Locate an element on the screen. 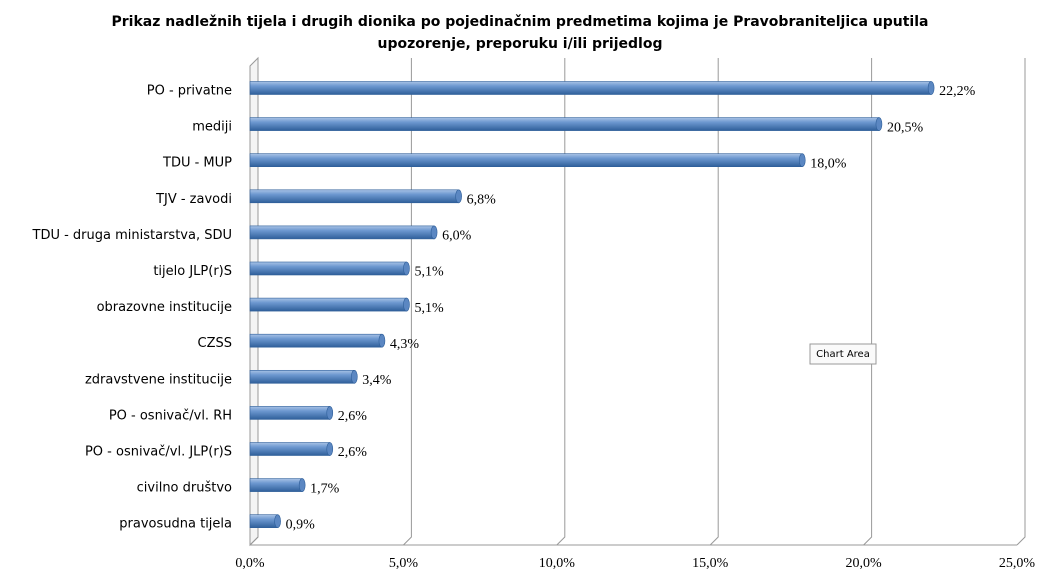 The image size is (1040, 576). y-tick-label: CZSS is located at coordinates (215, 343).